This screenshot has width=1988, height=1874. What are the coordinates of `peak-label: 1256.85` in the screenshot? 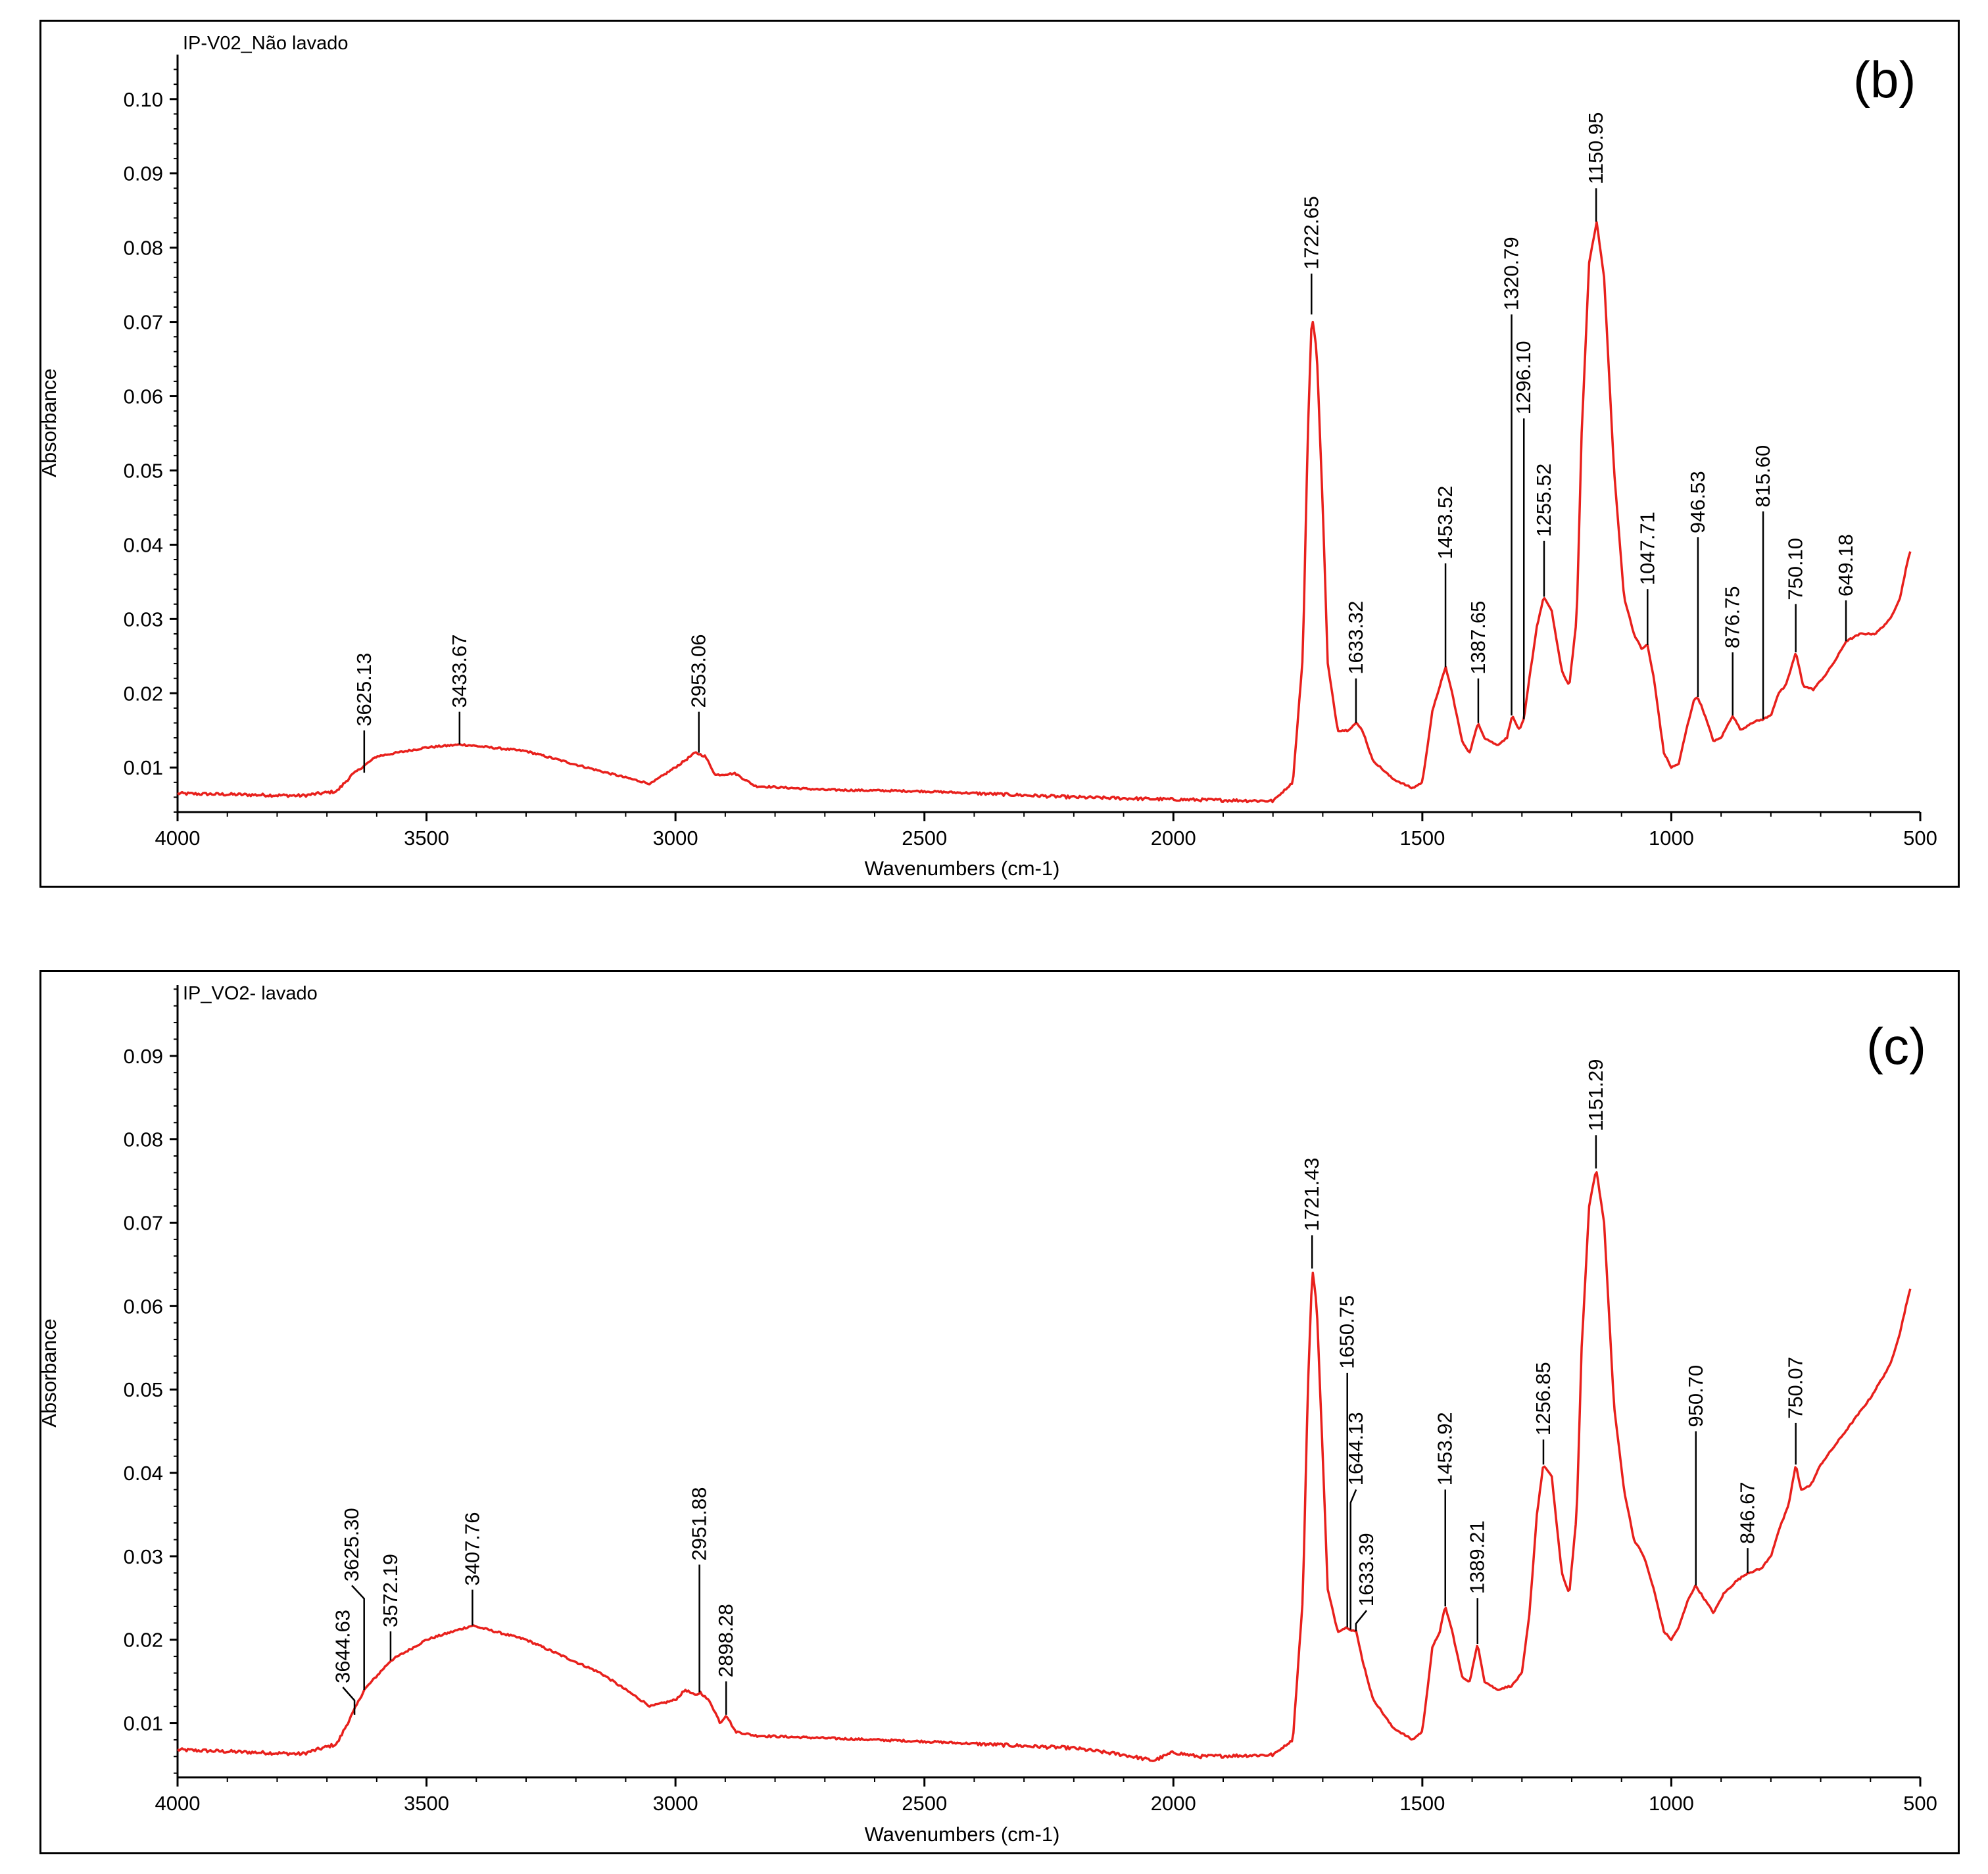 It's located at (1543, 1398).